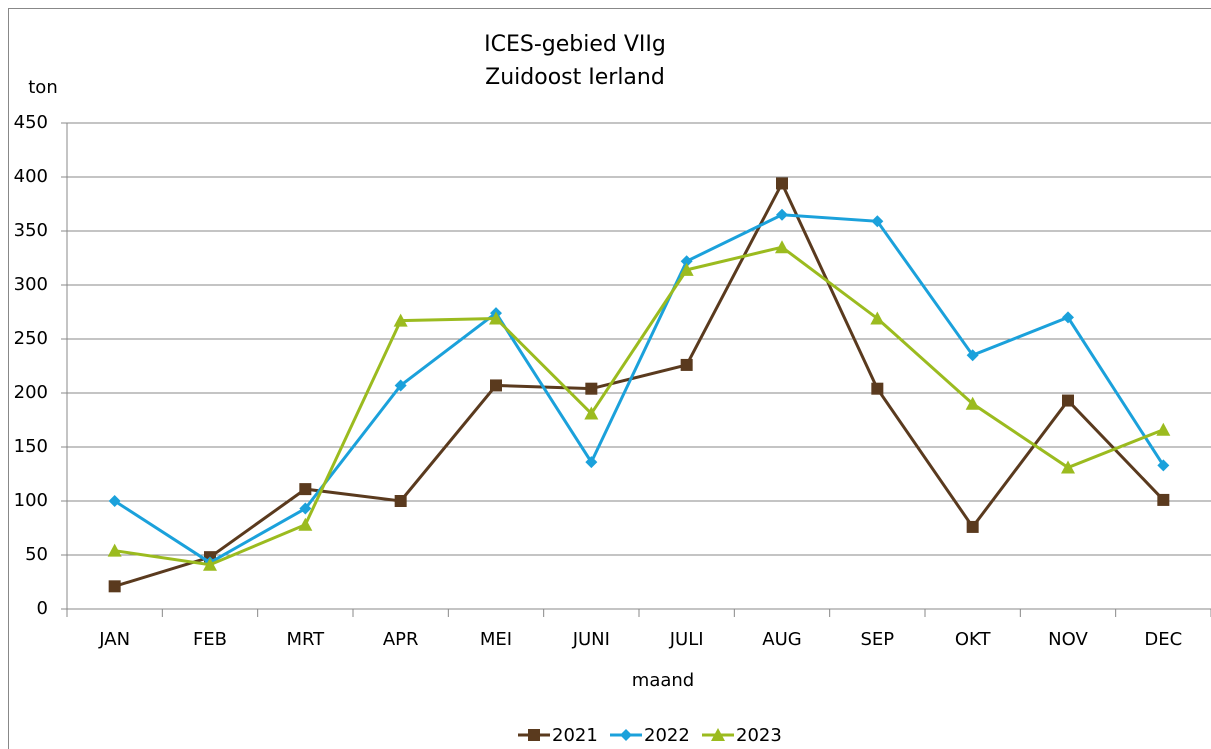 This screenshot has height=749, width=1211. What do you see at coordinates (305, 639) in the screenshot?
I see `x-tick-label: MRT` at bounding box center [305, 639].